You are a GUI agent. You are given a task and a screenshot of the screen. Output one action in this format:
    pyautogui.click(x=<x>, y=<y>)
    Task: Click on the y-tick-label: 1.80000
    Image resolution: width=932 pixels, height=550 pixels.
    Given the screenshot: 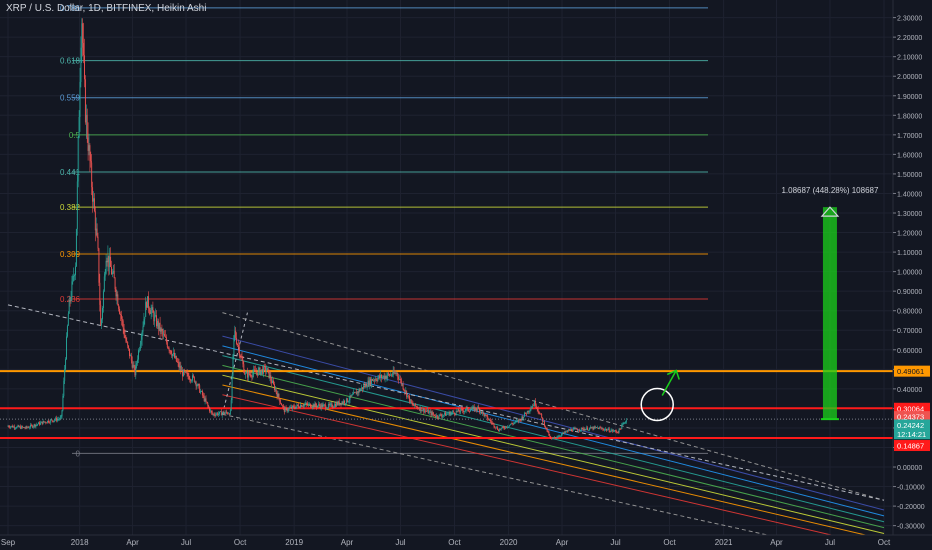 What is the action you would take?
    pyautogui.click(x=909, y=116)
    